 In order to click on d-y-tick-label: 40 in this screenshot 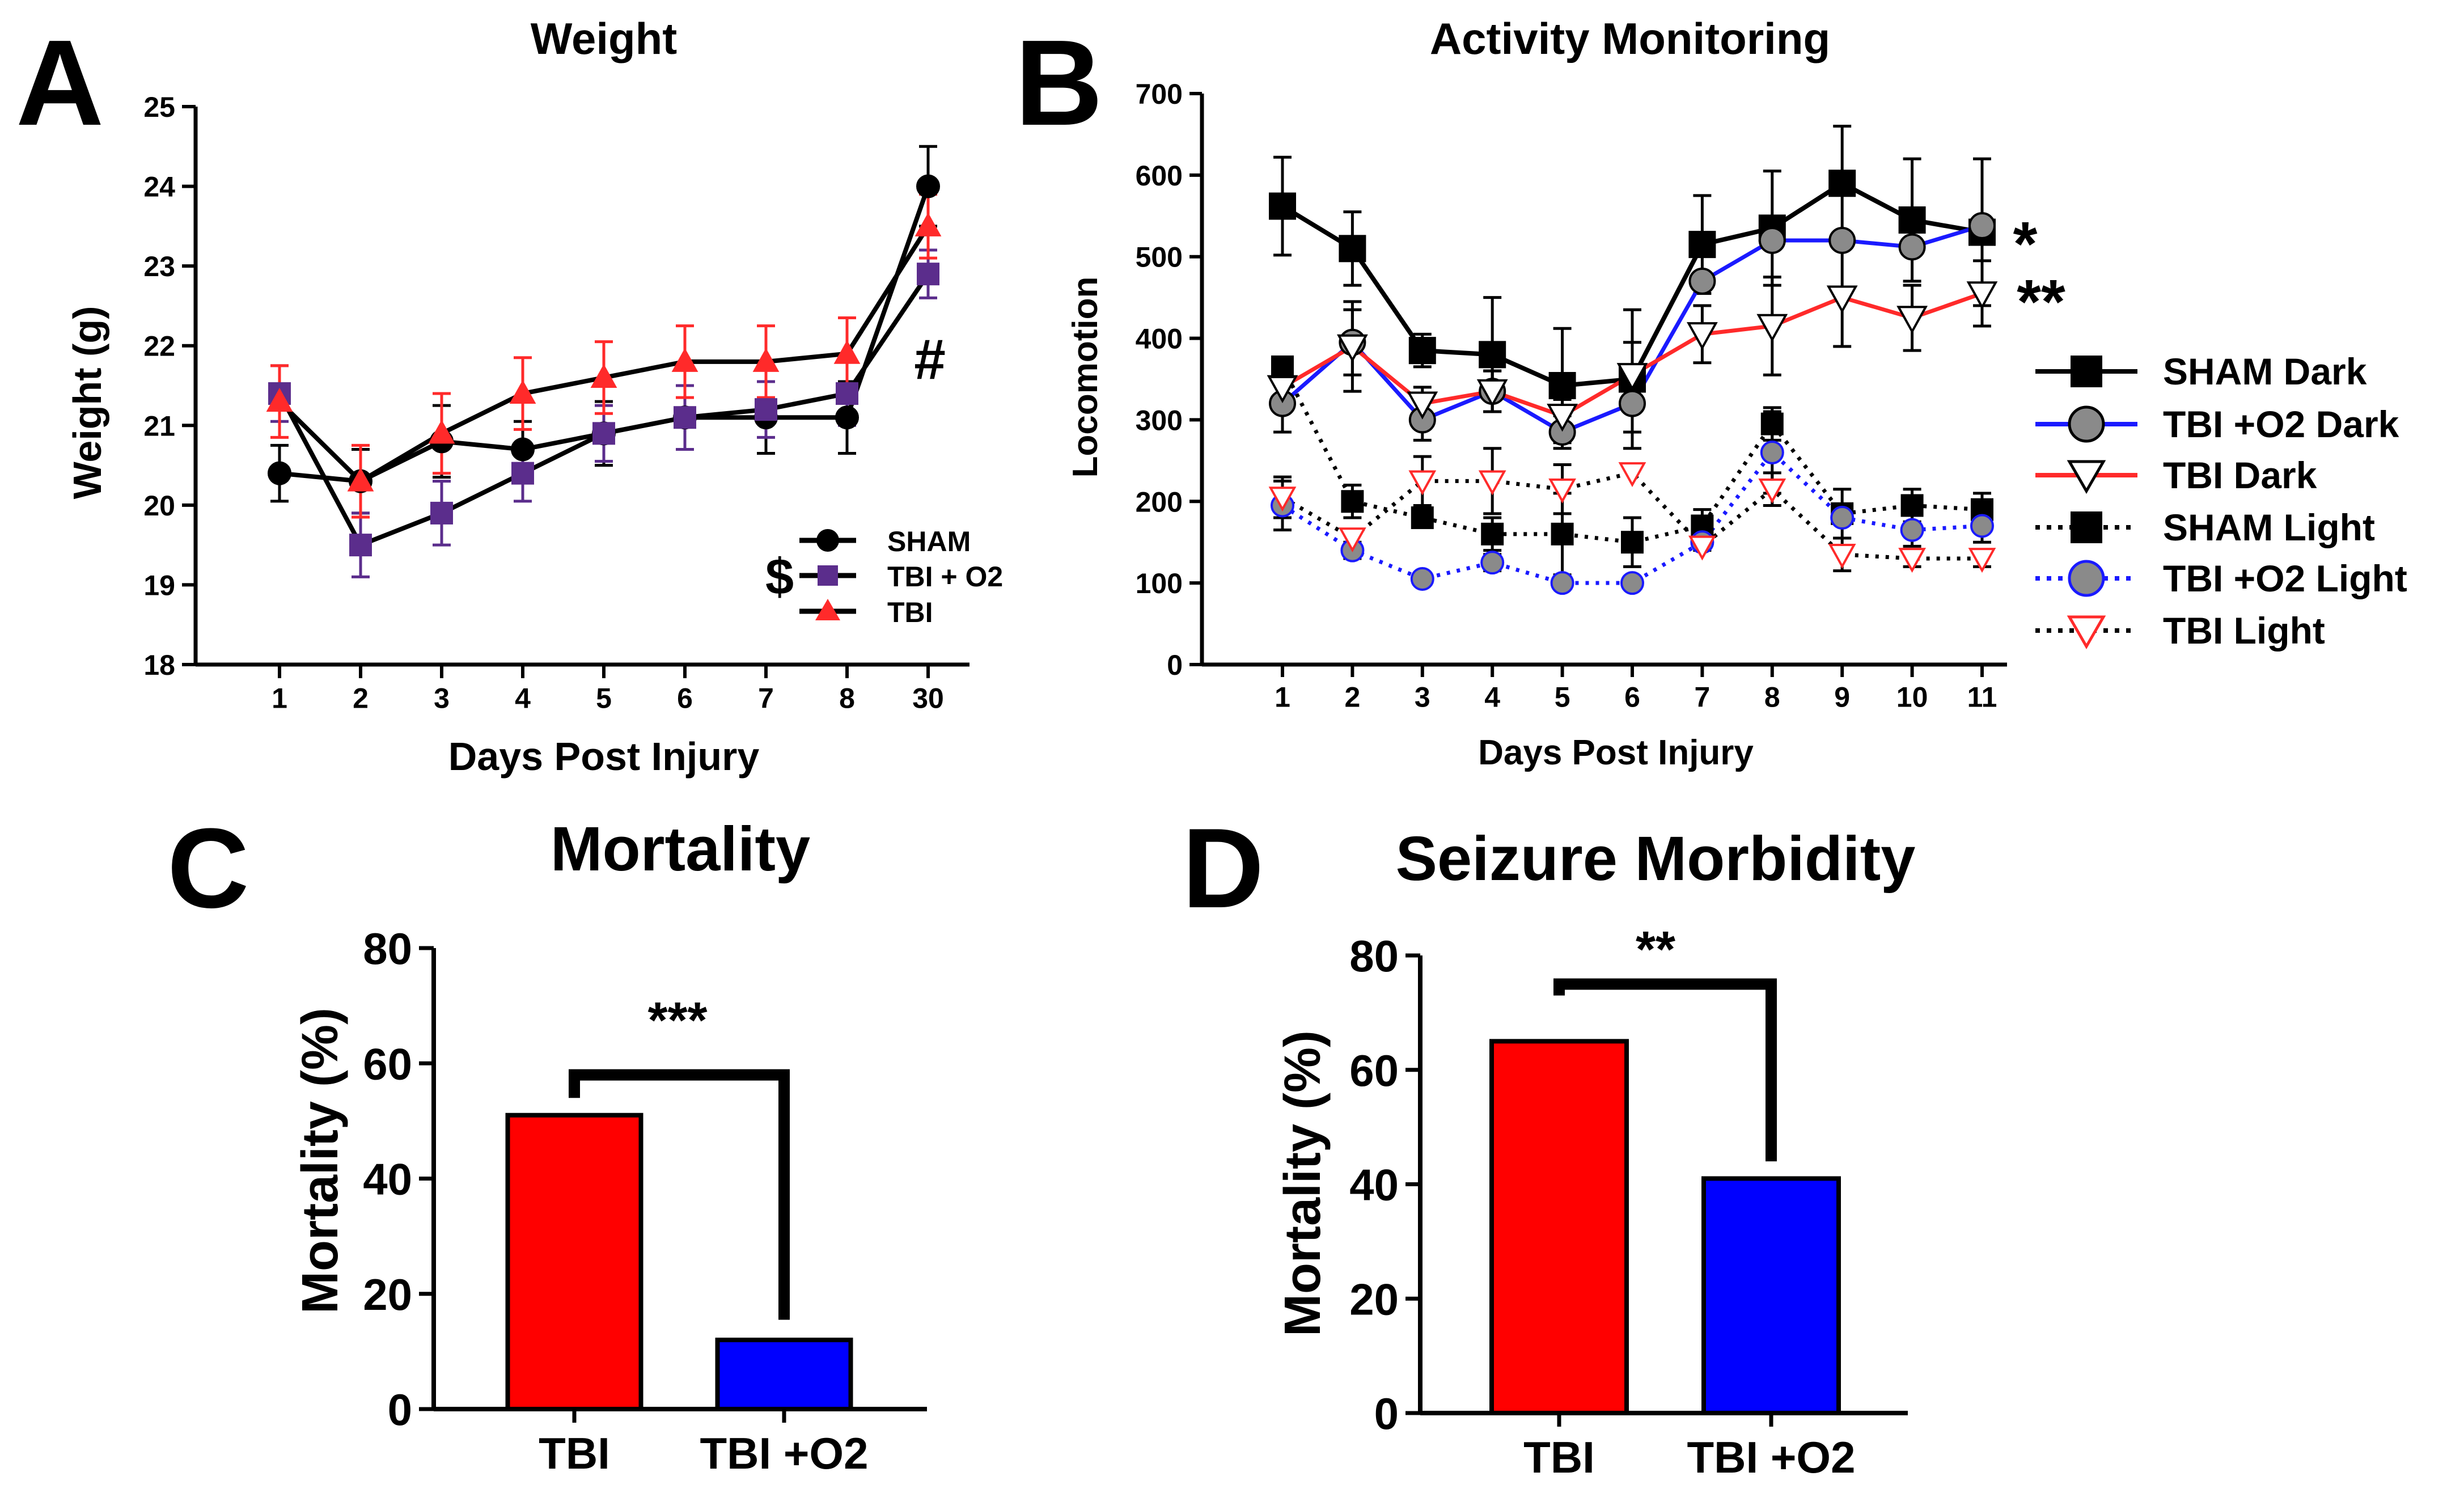, I will do `click(1374, 1185)`.